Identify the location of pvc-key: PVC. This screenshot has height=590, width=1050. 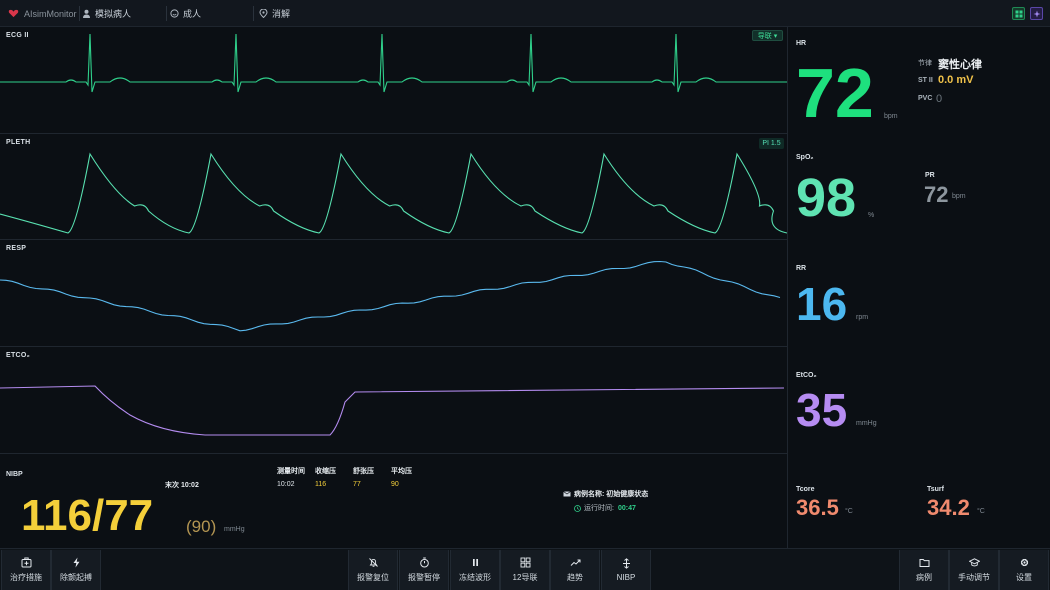
(925, 98).